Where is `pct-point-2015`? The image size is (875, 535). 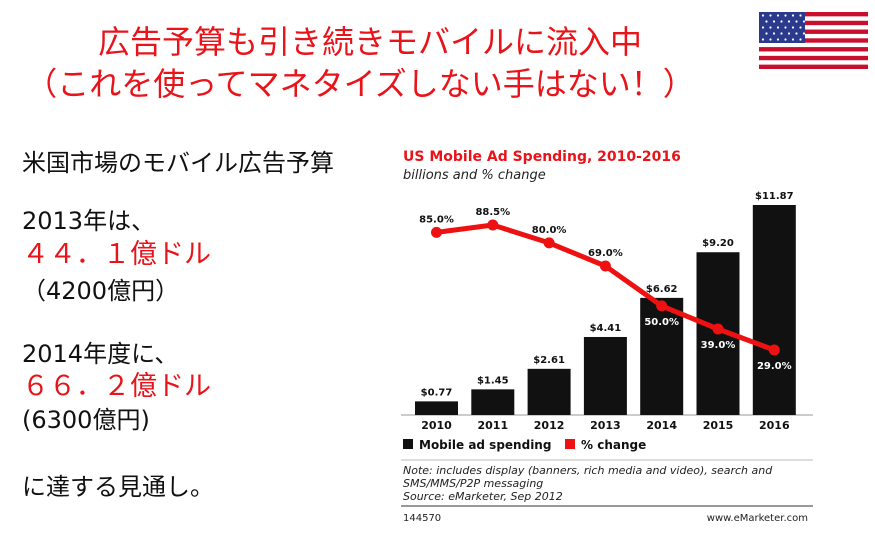 pct-point-2015 is located at coordinates (718, 329).